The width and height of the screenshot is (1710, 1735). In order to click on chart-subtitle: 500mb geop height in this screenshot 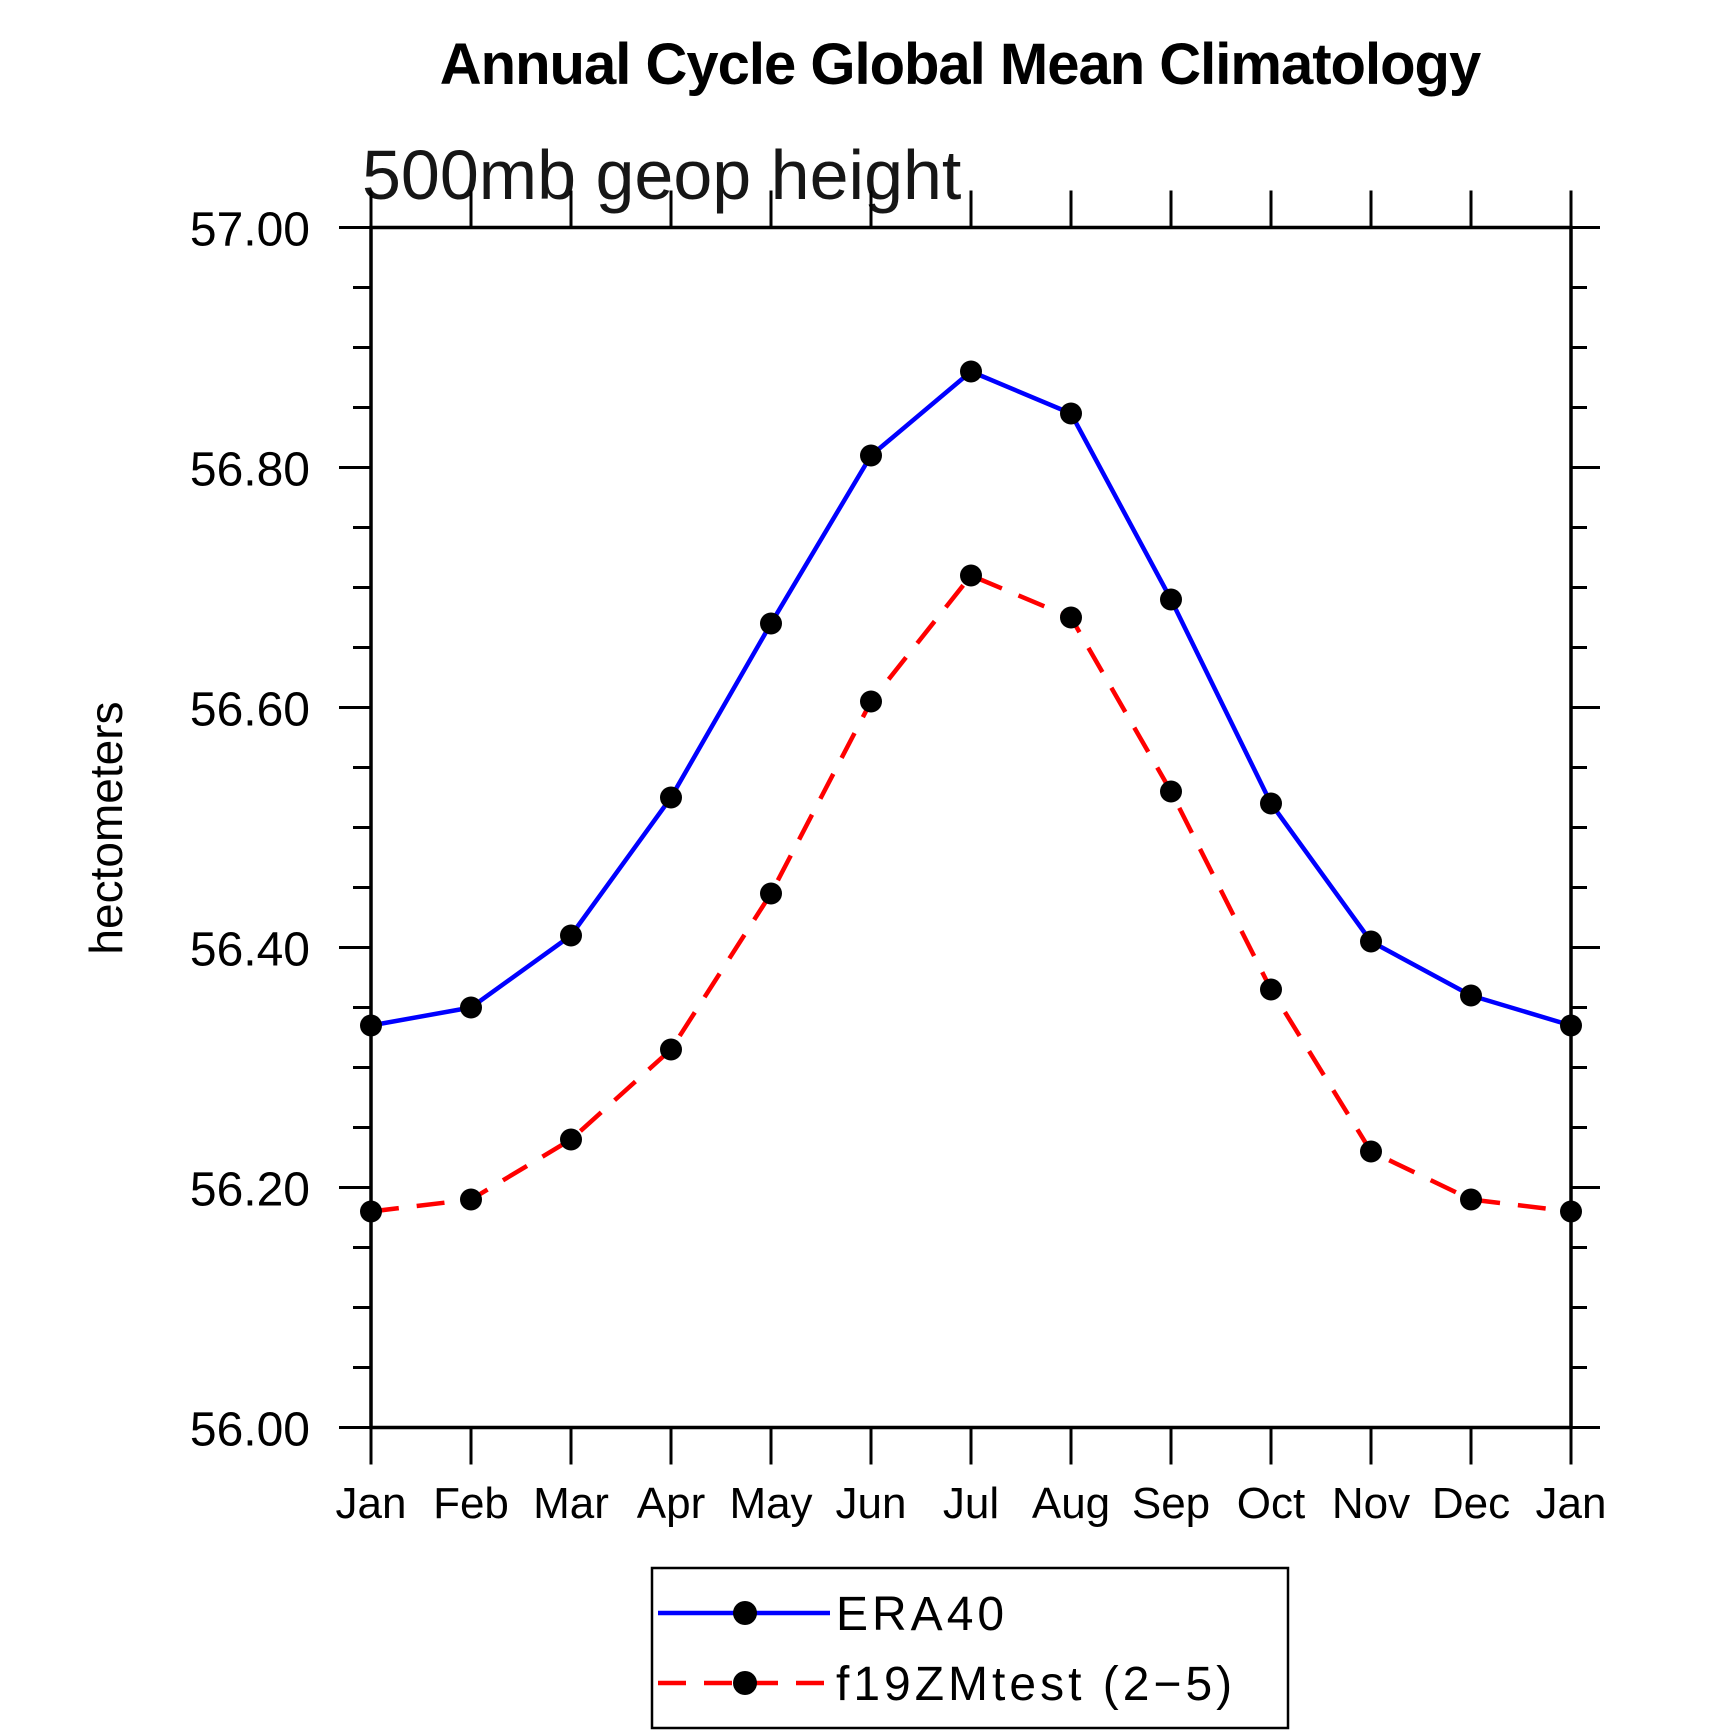, I will do `click(661, 175)`.